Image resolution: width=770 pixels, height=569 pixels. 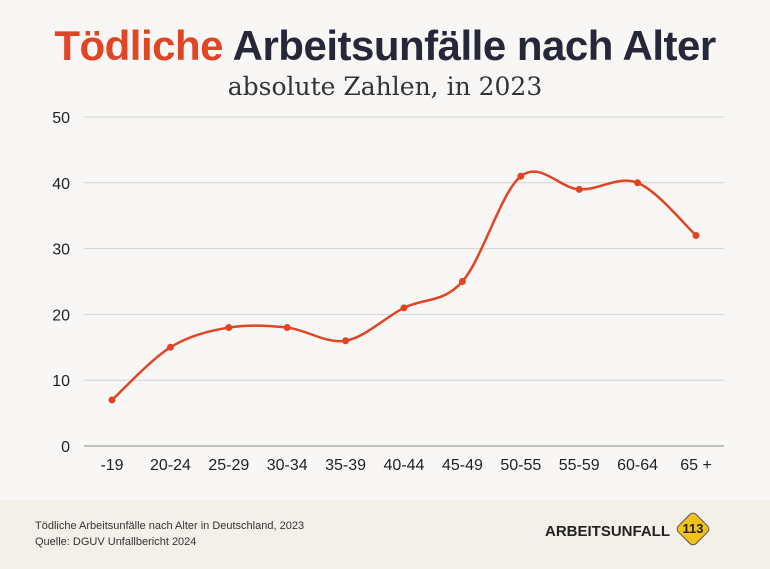 What do you see at coordinates (138, 45) in the screenshot?
I see `title-accent: Tödliche` at bounding box center [138, 45].